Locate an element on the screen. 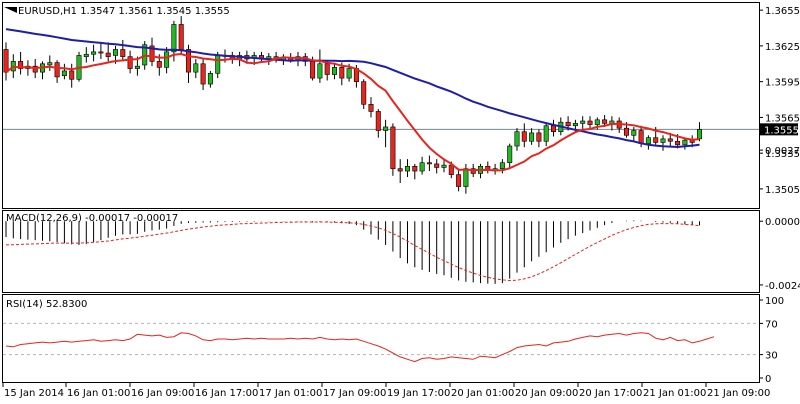  current-price-label: 1.3555 is located at coordinates (781, 130).